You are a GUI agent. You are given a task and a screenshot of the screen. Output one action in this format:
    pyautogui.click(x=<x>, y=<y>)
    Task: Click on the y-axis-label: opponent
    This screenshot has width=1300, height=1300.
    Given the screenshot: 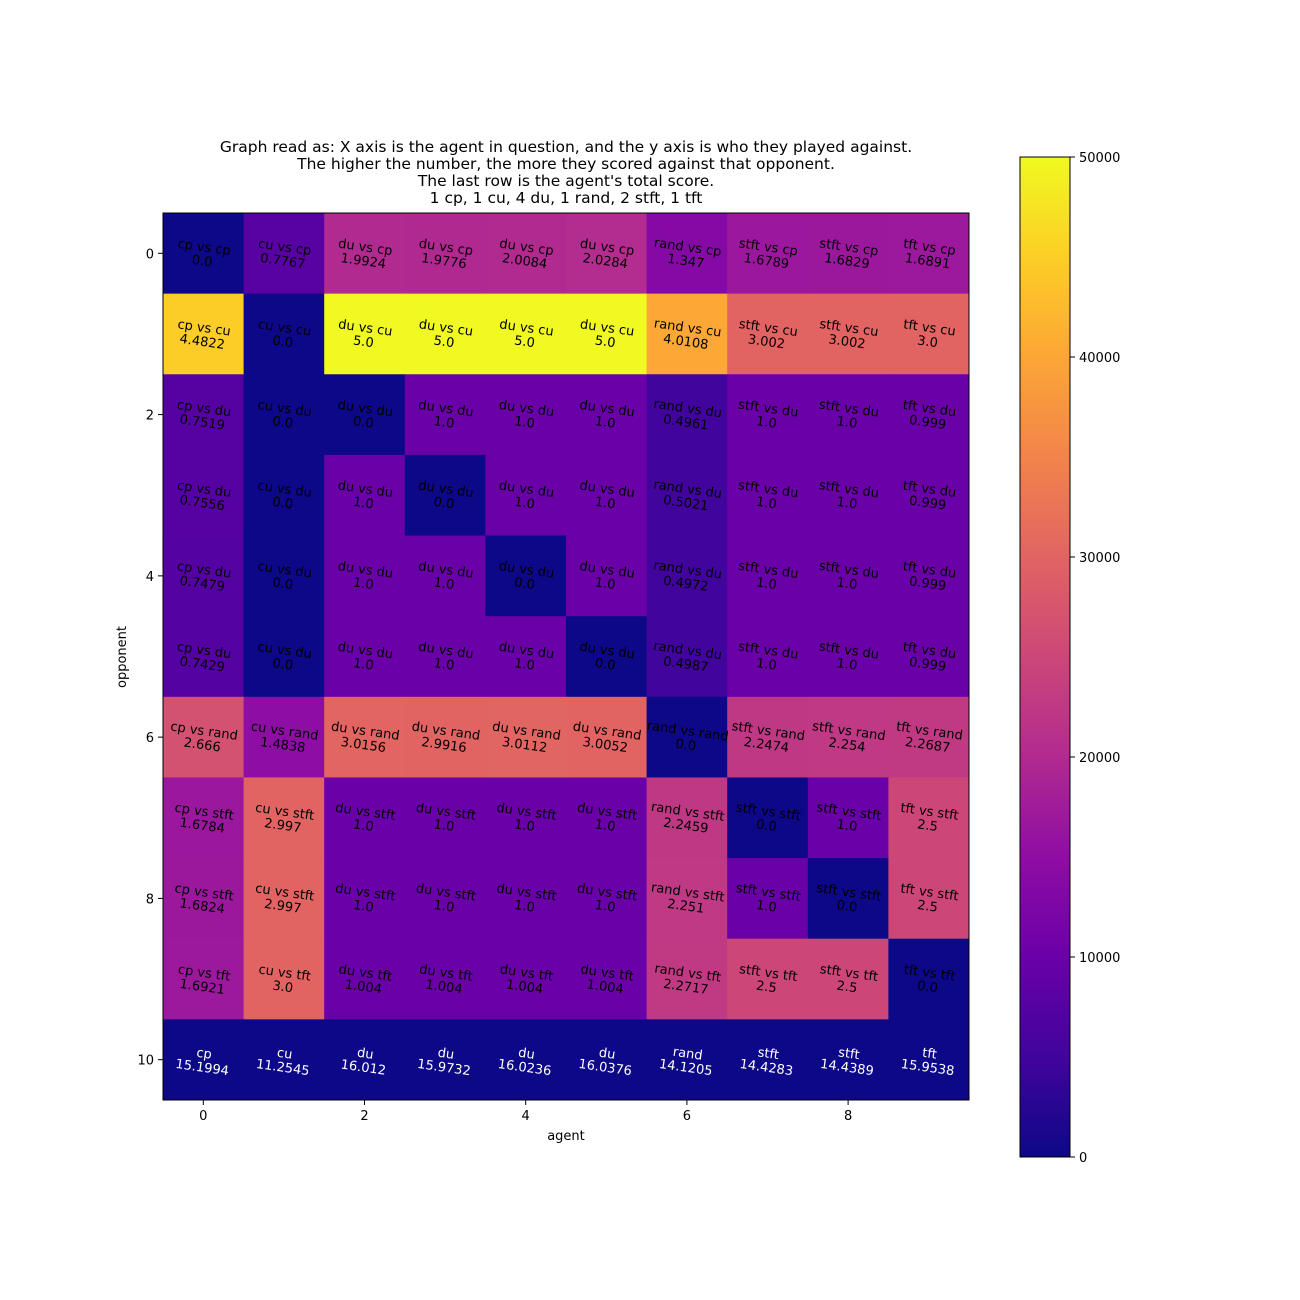 What is the action you would take?
    pyautogui.click(x=122, y=657)
    